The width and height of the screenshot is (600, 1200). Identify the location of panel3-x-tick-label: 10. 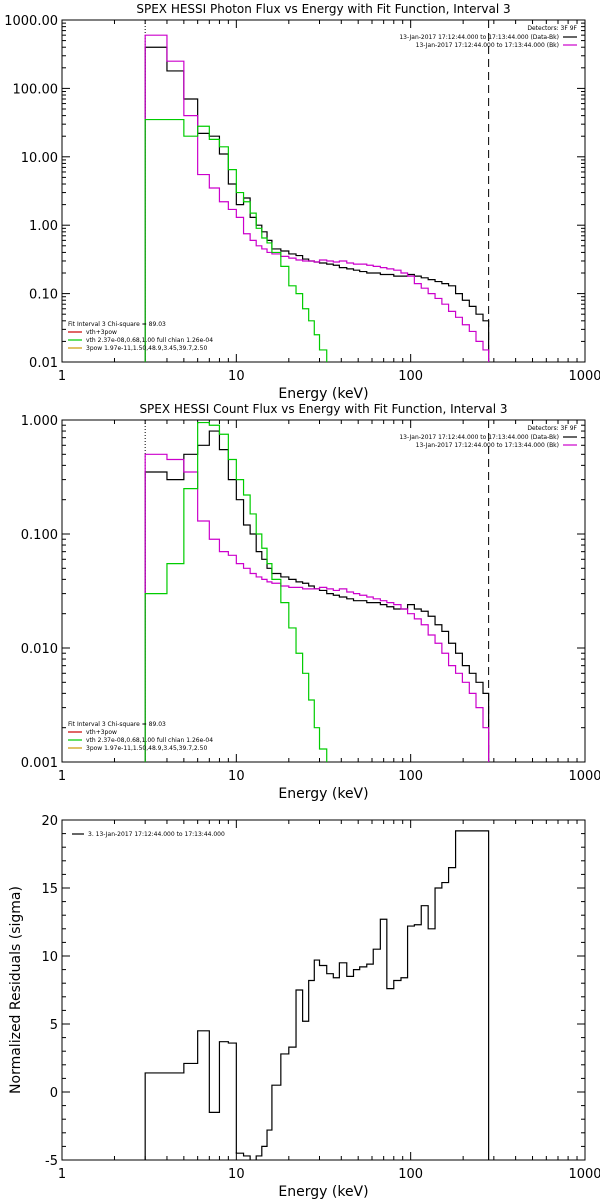
(236, 1174).